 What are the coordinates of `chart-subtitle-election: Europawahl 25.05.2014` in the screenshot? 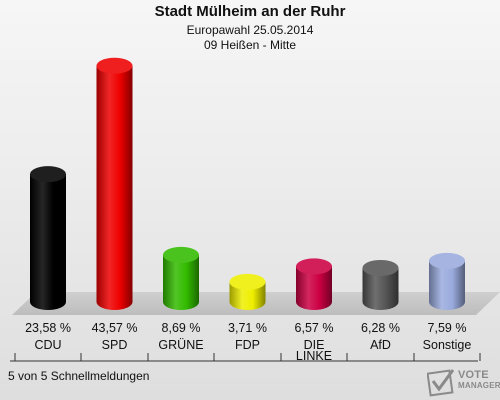 It's located at (250, 30).